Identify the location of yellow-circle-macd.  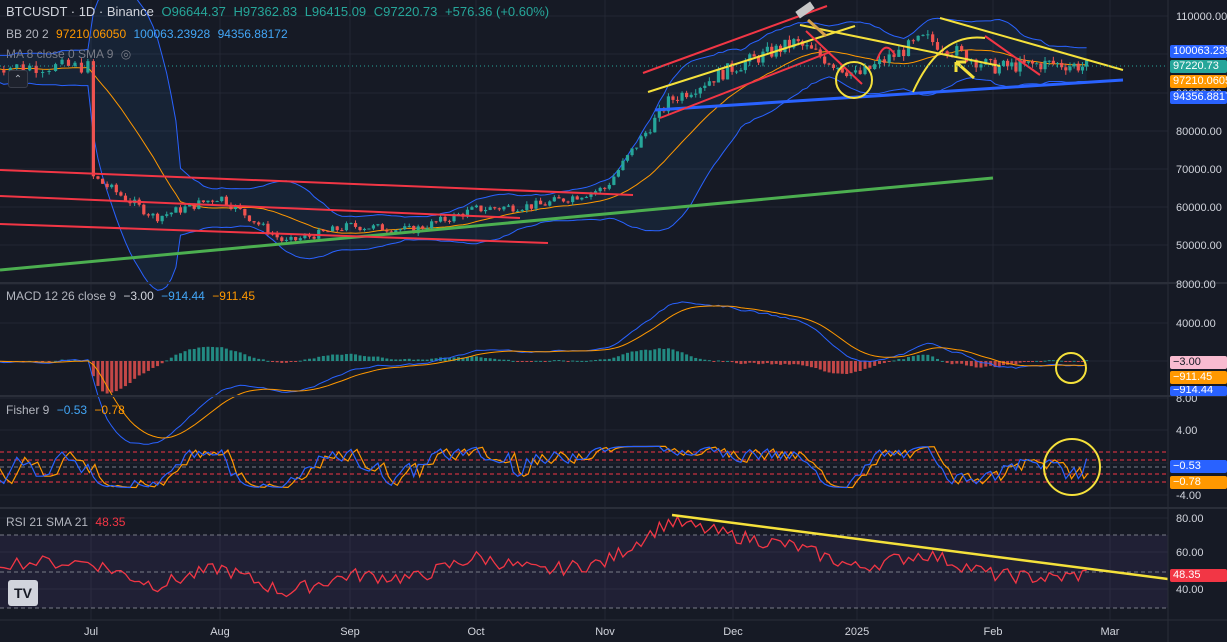
(1071, 368).